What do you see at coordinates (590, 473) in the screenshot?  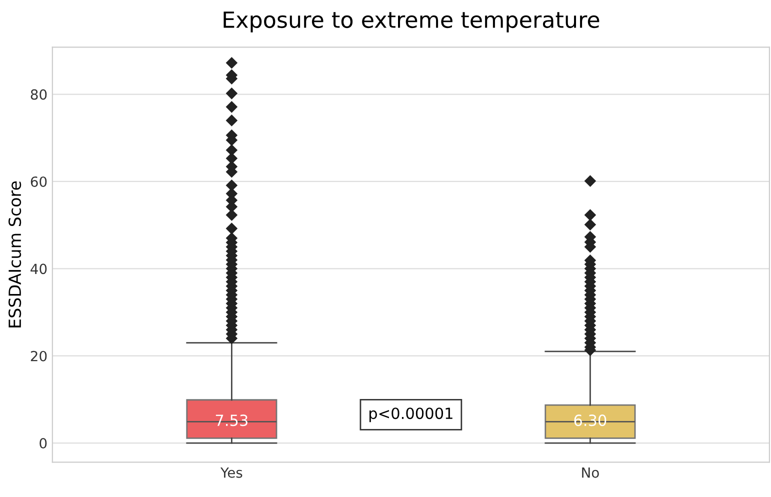 I see `x-tick-label: No` at bounding box center [590, 473].